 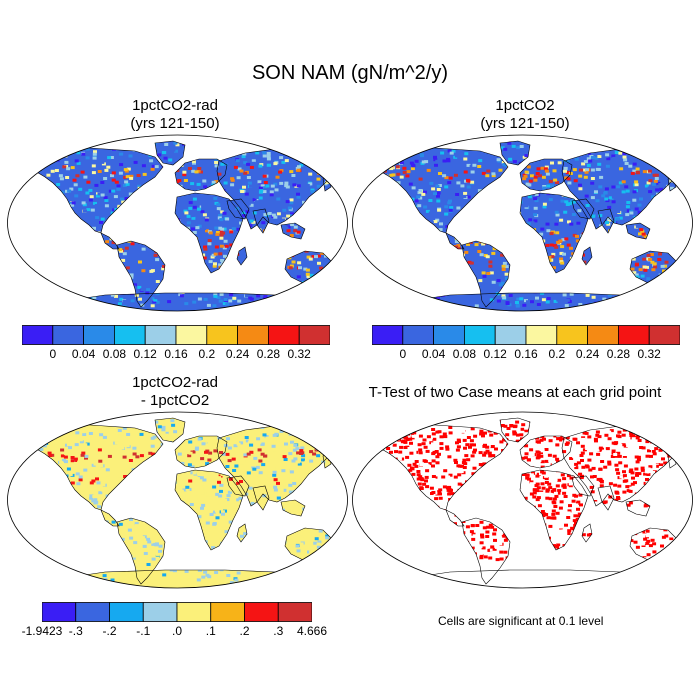 I want to click on panel-title-line: 1pctCO2, so click(x=525, y=105).